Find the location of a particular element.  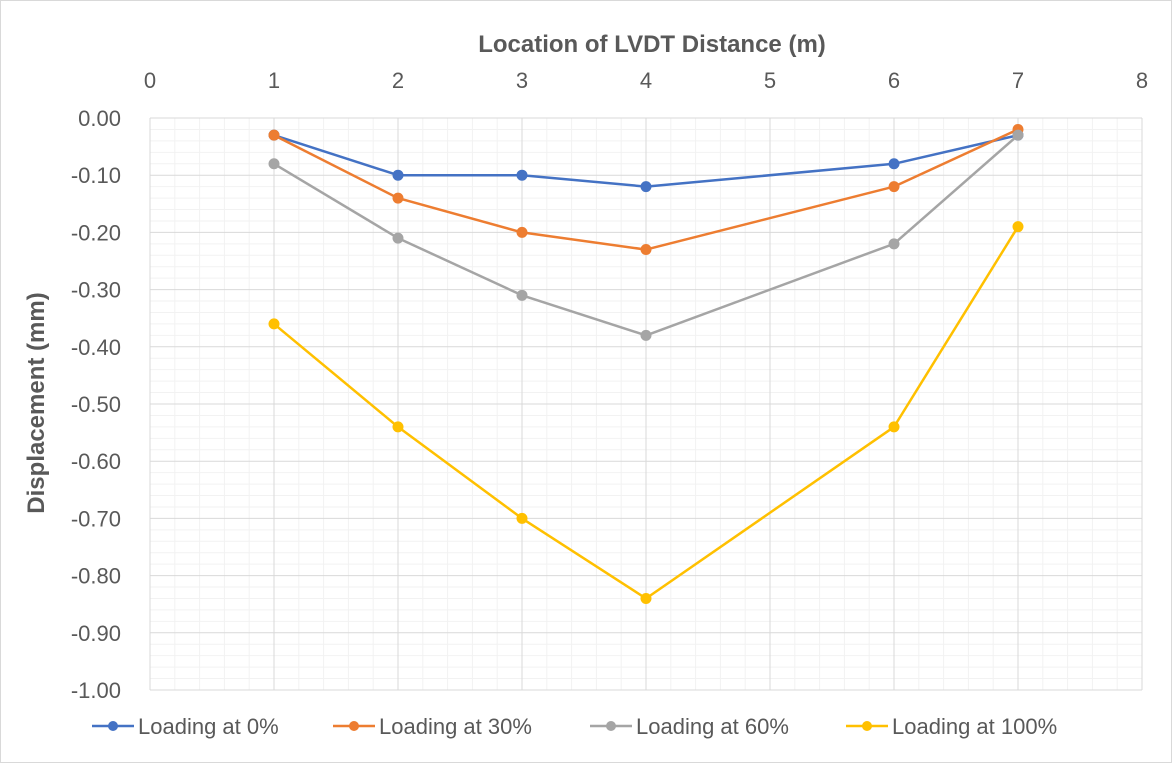

x-tick-label: 1 is located at coordinates (274, 80).